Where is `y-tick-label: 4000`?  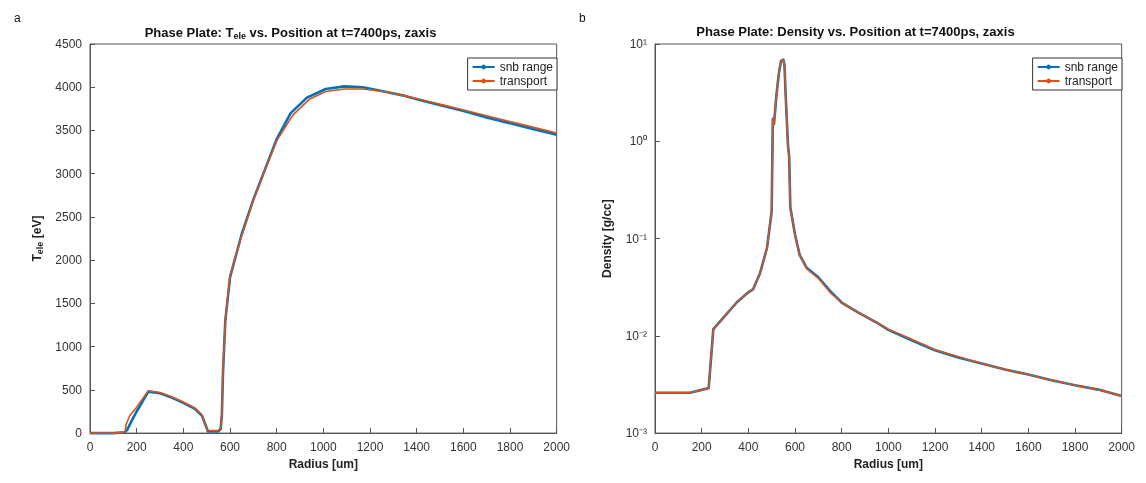
y-tick-label: 4000 is located at coordinates (69, 87).